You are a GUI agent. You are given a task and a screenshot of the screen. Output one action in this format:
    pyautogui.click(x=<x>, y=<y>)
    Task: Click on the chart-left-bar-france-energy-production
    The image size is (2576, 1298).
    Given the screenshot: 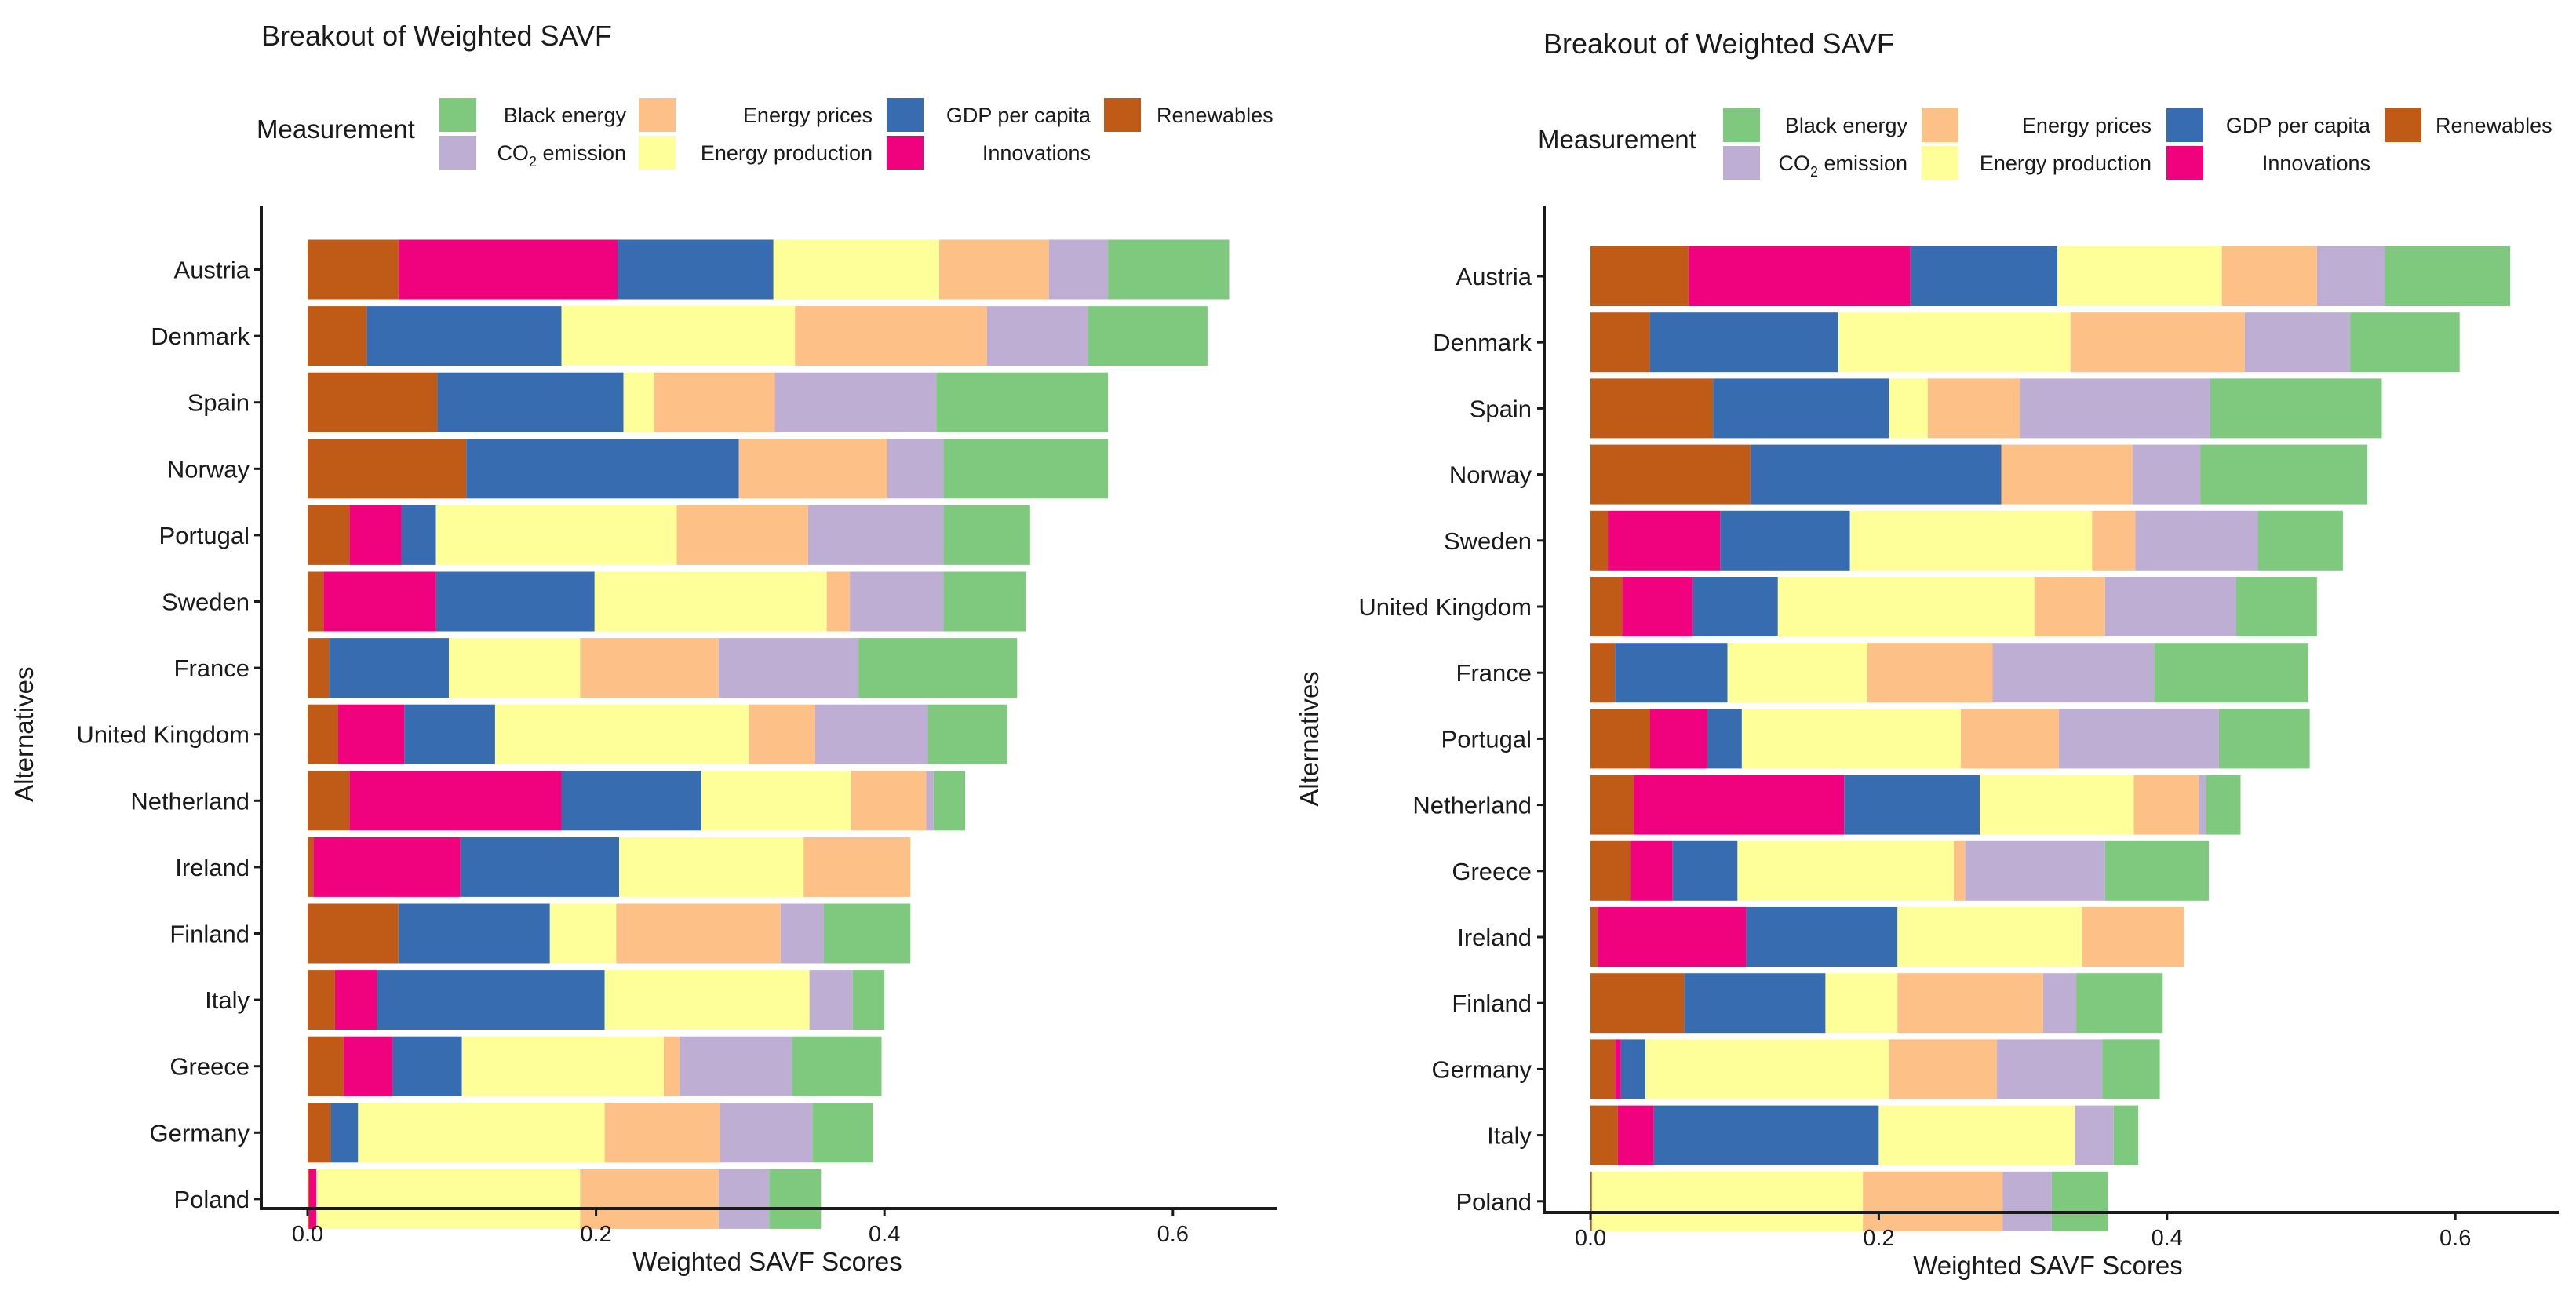 What is the action you would take?
    pyautogui.click(x=515, y=668)
    